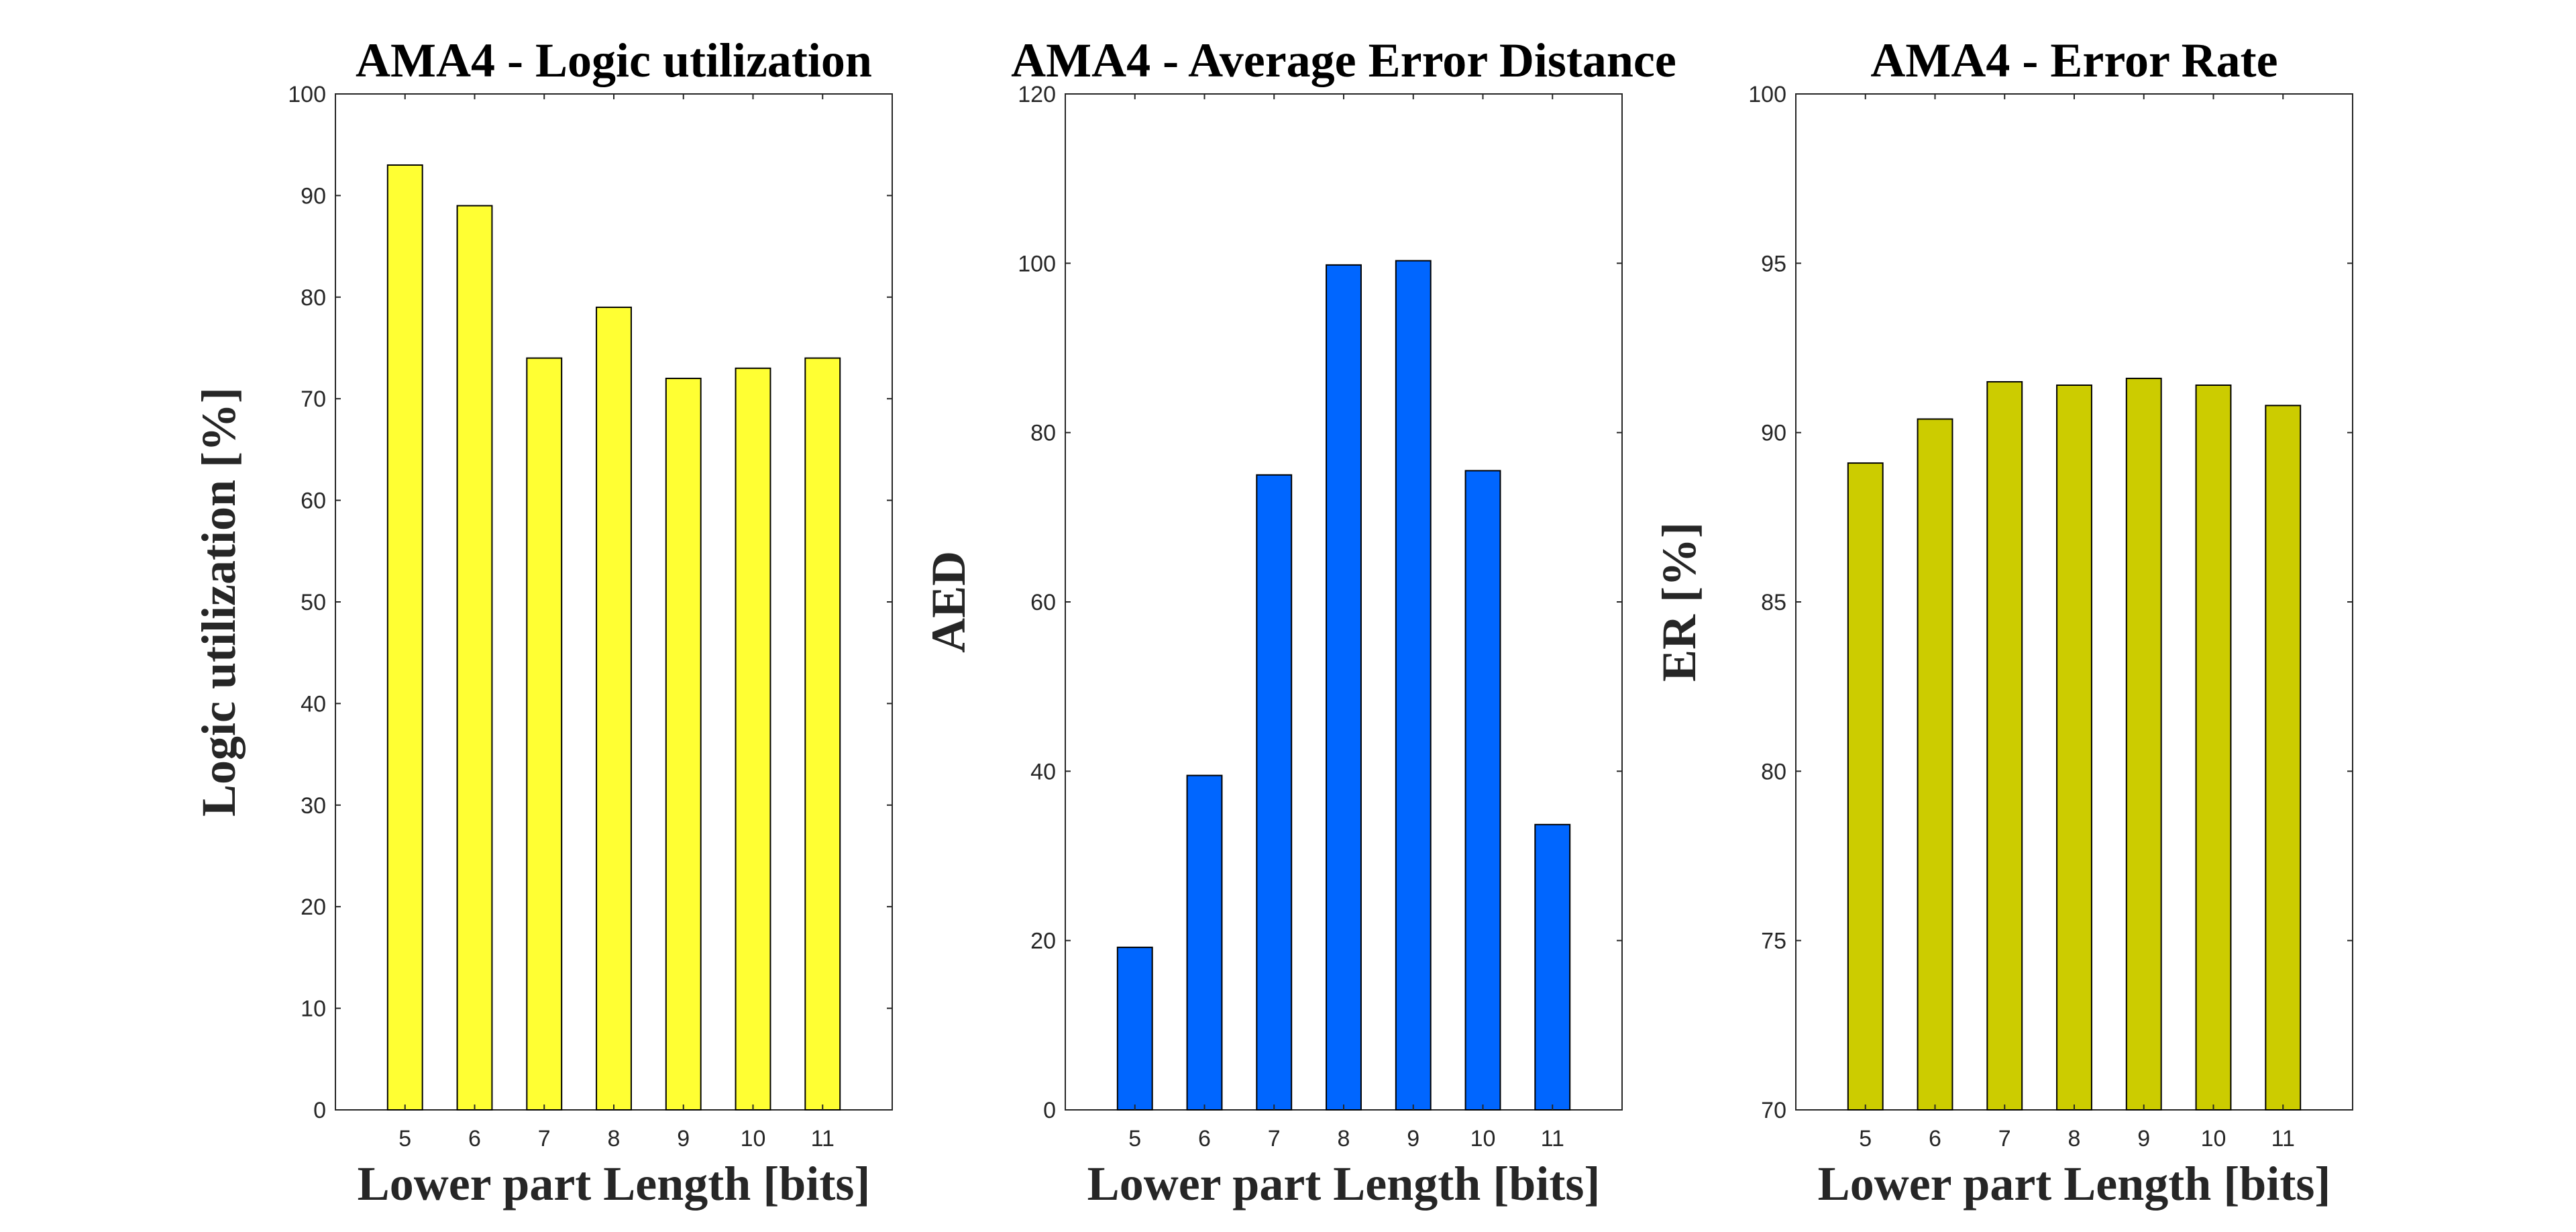 The image size is (2576, 1232). Describe the element at coordinates (313, 1009) in the screenshot. I see `y-tick-label: 10` at that location.